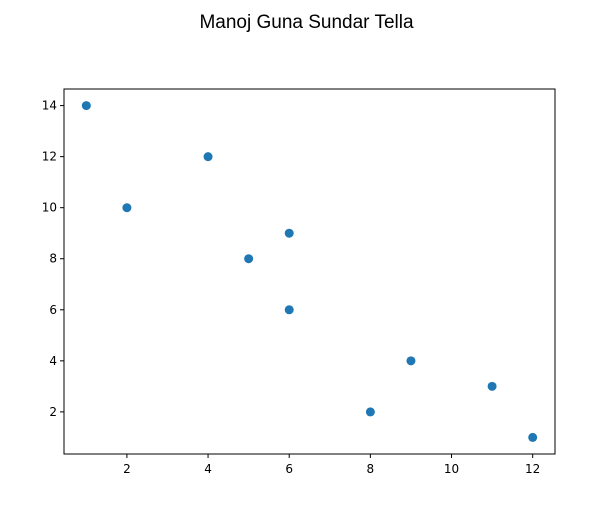 The height and width of the screenshot is (511, 613). I want to click on x-tick-label: 4, so click(208, 469).